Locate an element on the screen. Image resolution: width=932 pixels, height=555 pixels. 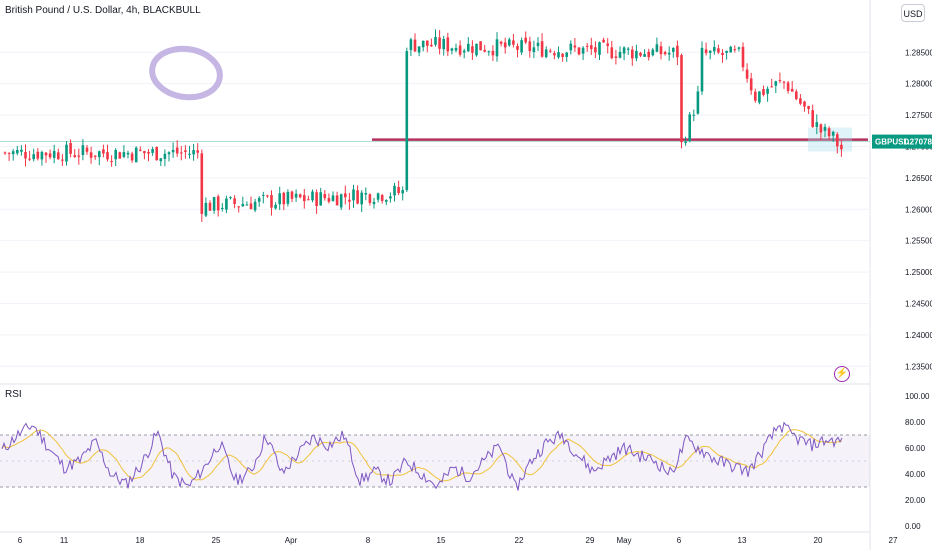
time-tick-label: 13 is located at coordinates (742, 540).